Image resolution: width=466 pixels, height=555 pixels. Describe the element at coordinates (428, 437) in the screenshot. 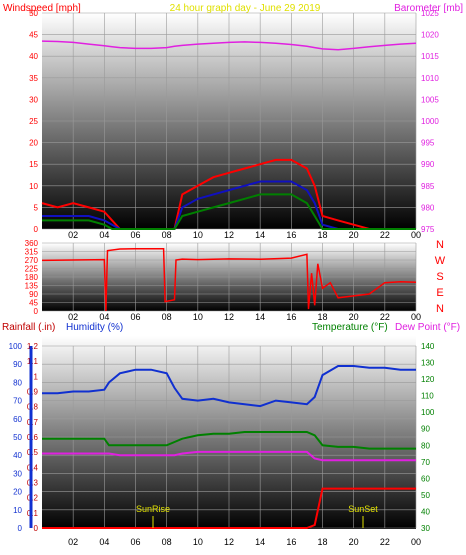

I see `temperature-tick-labels: 30 40 50 60 70 80 90 100 110 120 130 140` at that location.